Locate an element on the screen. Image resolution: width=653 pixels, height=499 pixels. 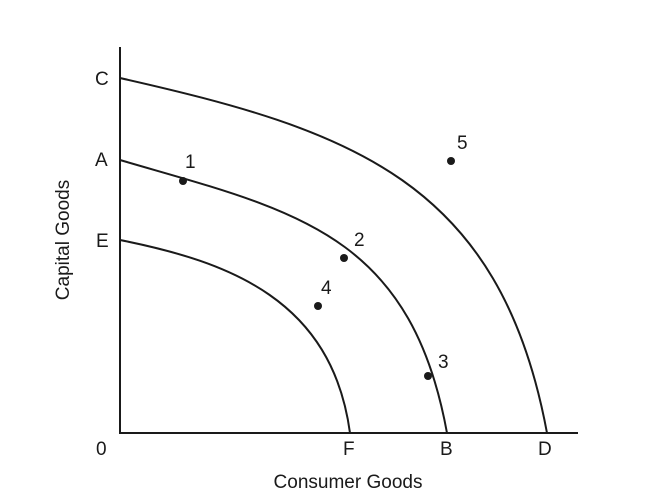
x-tick-b: B is located at coordinates (446, 449).